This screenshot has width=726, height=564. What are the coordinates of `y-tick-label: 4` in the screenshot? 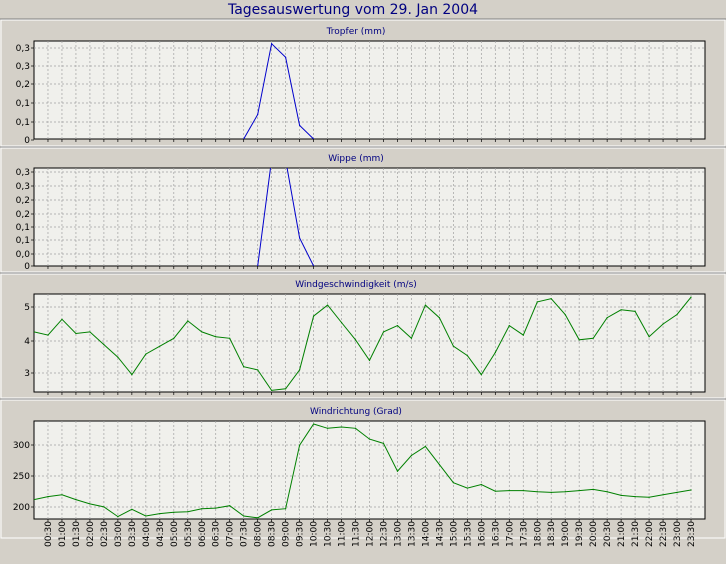 It's located at (27, 342).